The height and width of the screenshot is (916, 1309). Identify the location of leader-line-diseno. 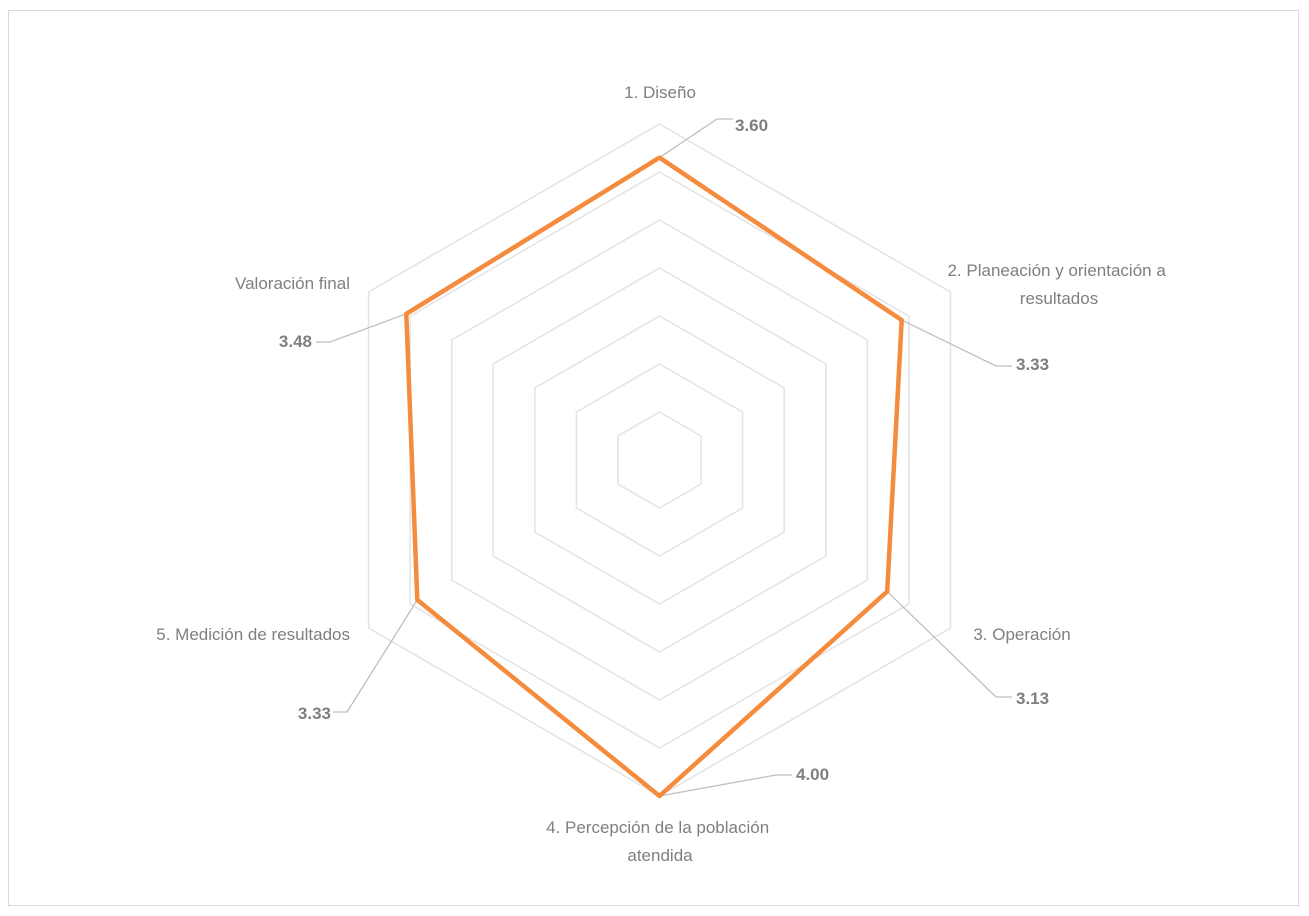
(696, 138).